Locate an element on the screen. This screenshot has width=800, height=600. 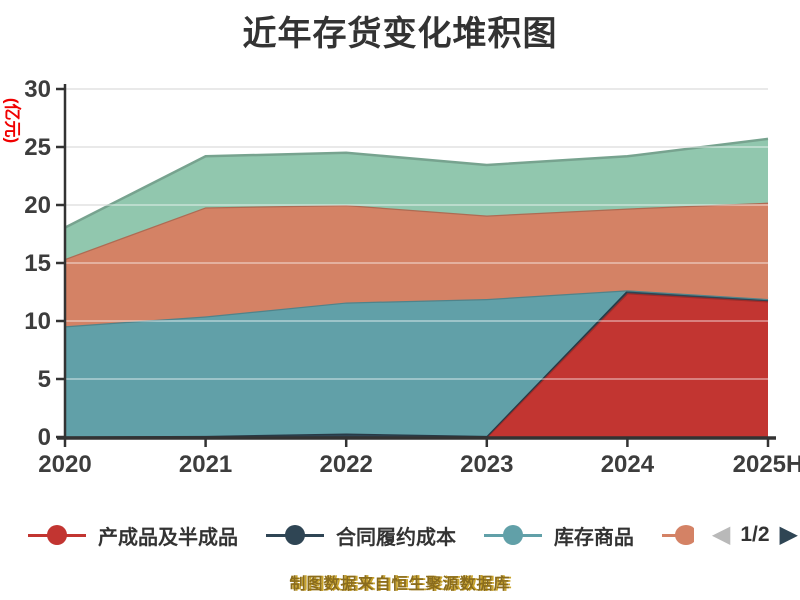
svg-text: 15 is located at coordinates (37, 263).